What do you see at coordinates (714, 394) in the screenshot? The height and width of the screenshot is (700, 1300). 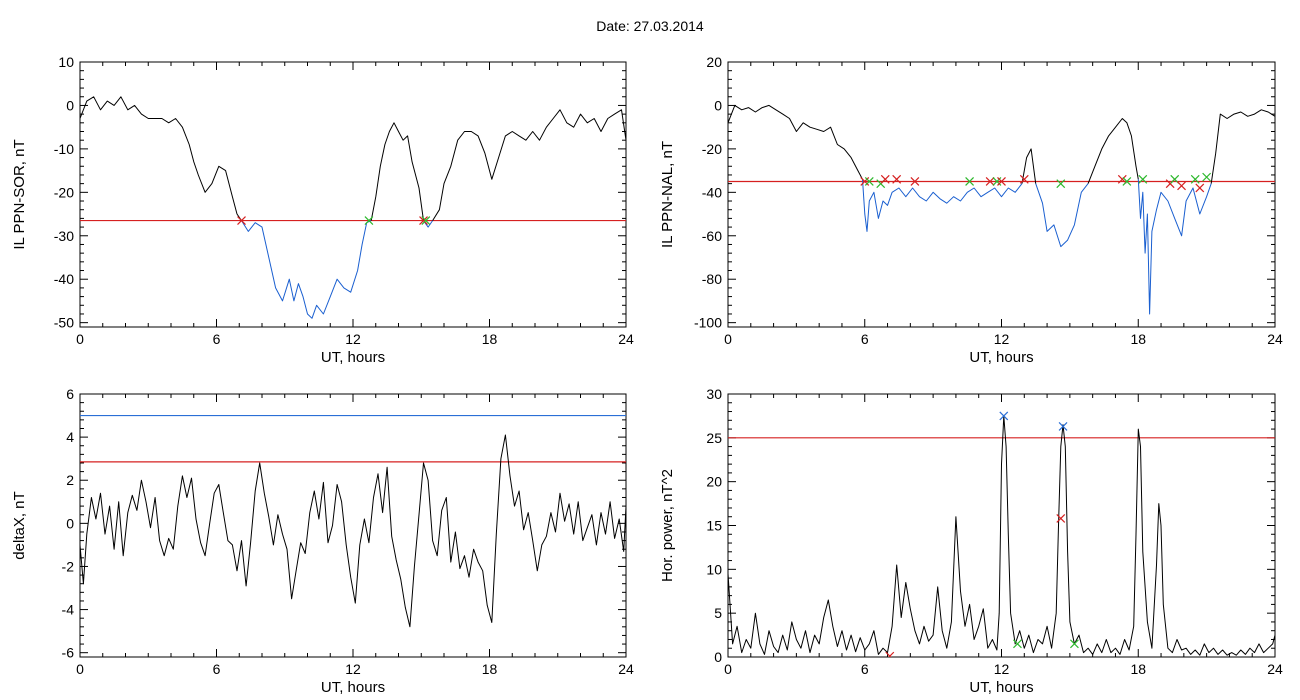 I see `y-tick-label: 30` at bounding box center [714, 394].